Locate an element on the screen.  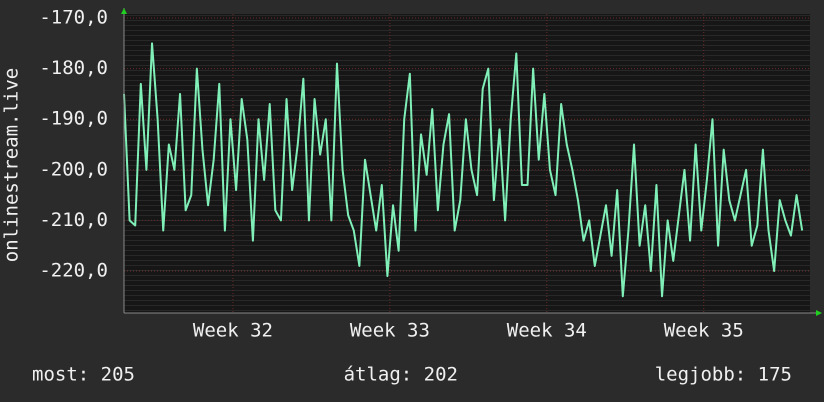
y-tick-label: -200,0 is located at coordinates (73, 169).